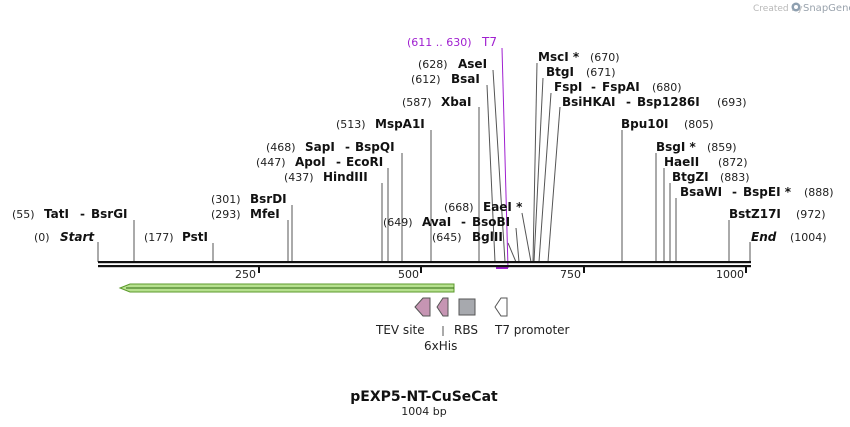  I want to click on enzyme-site-fspi: FspI - FspAI (680), so click(618, 87).